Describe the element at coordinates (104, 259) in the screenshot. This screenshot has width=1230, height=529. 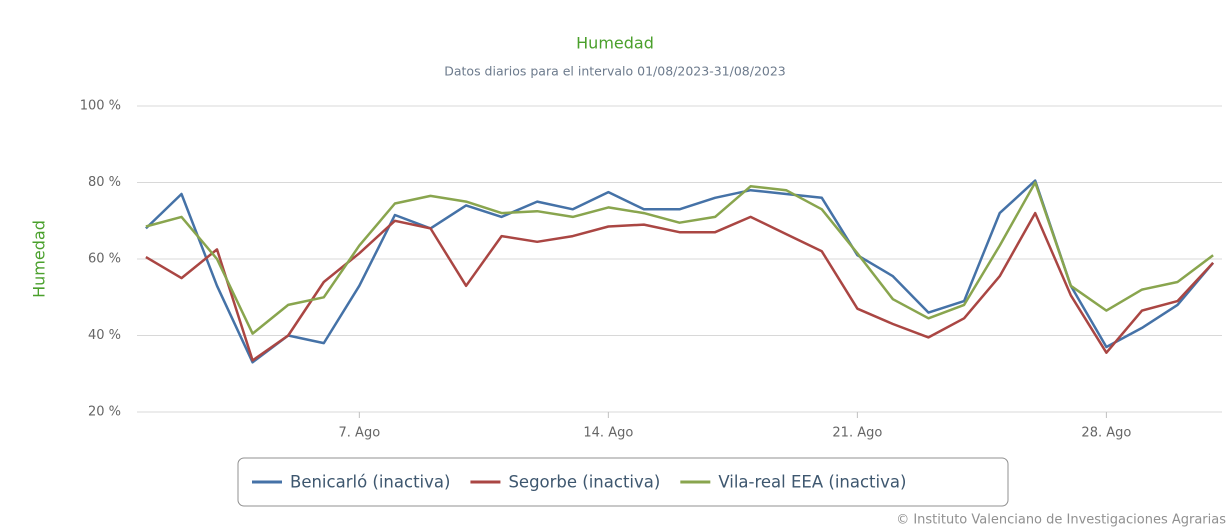
I see `y-tick-label: 60 %` at that location.